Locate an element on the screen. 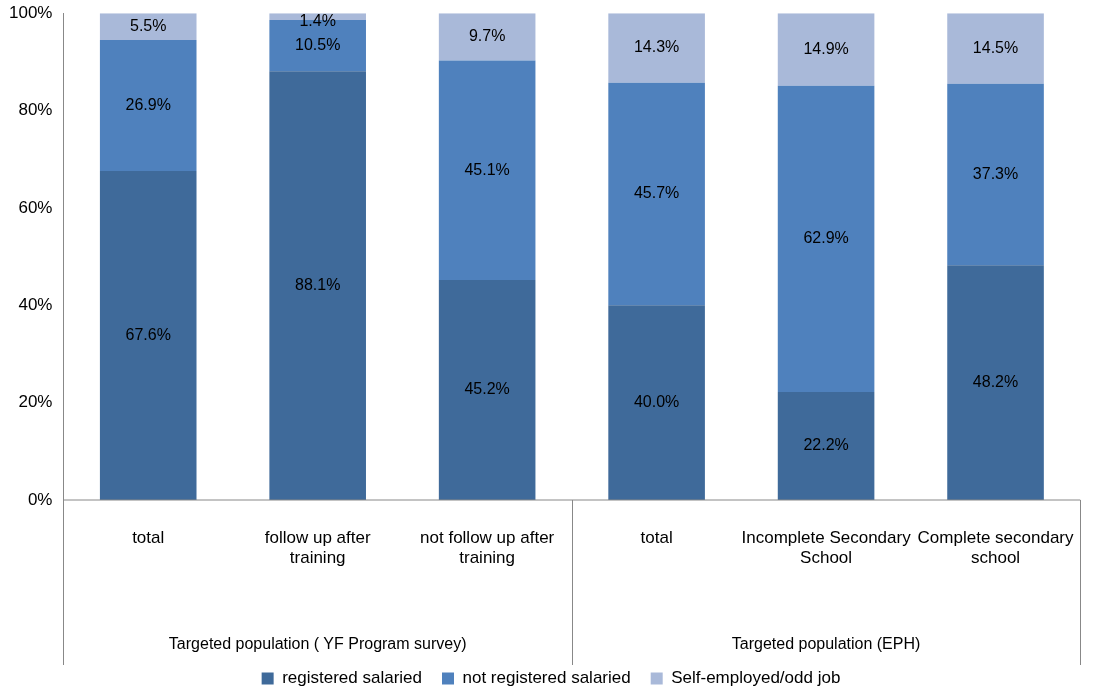 The width and height of the screenshot is (1102, 697). x-tick-label: Incomplete Secondary School is located at coordinates (826, 547).